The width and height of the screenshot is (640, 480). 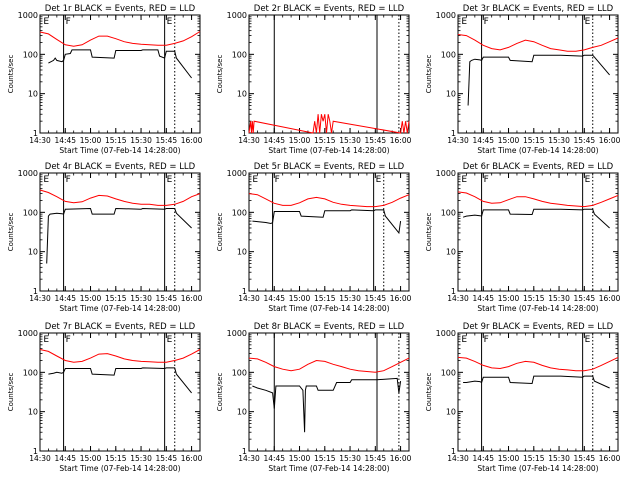 I want to click on chart-title: Det 7r BLACK = Events, RED = LLD, so click(x=120, y=327).